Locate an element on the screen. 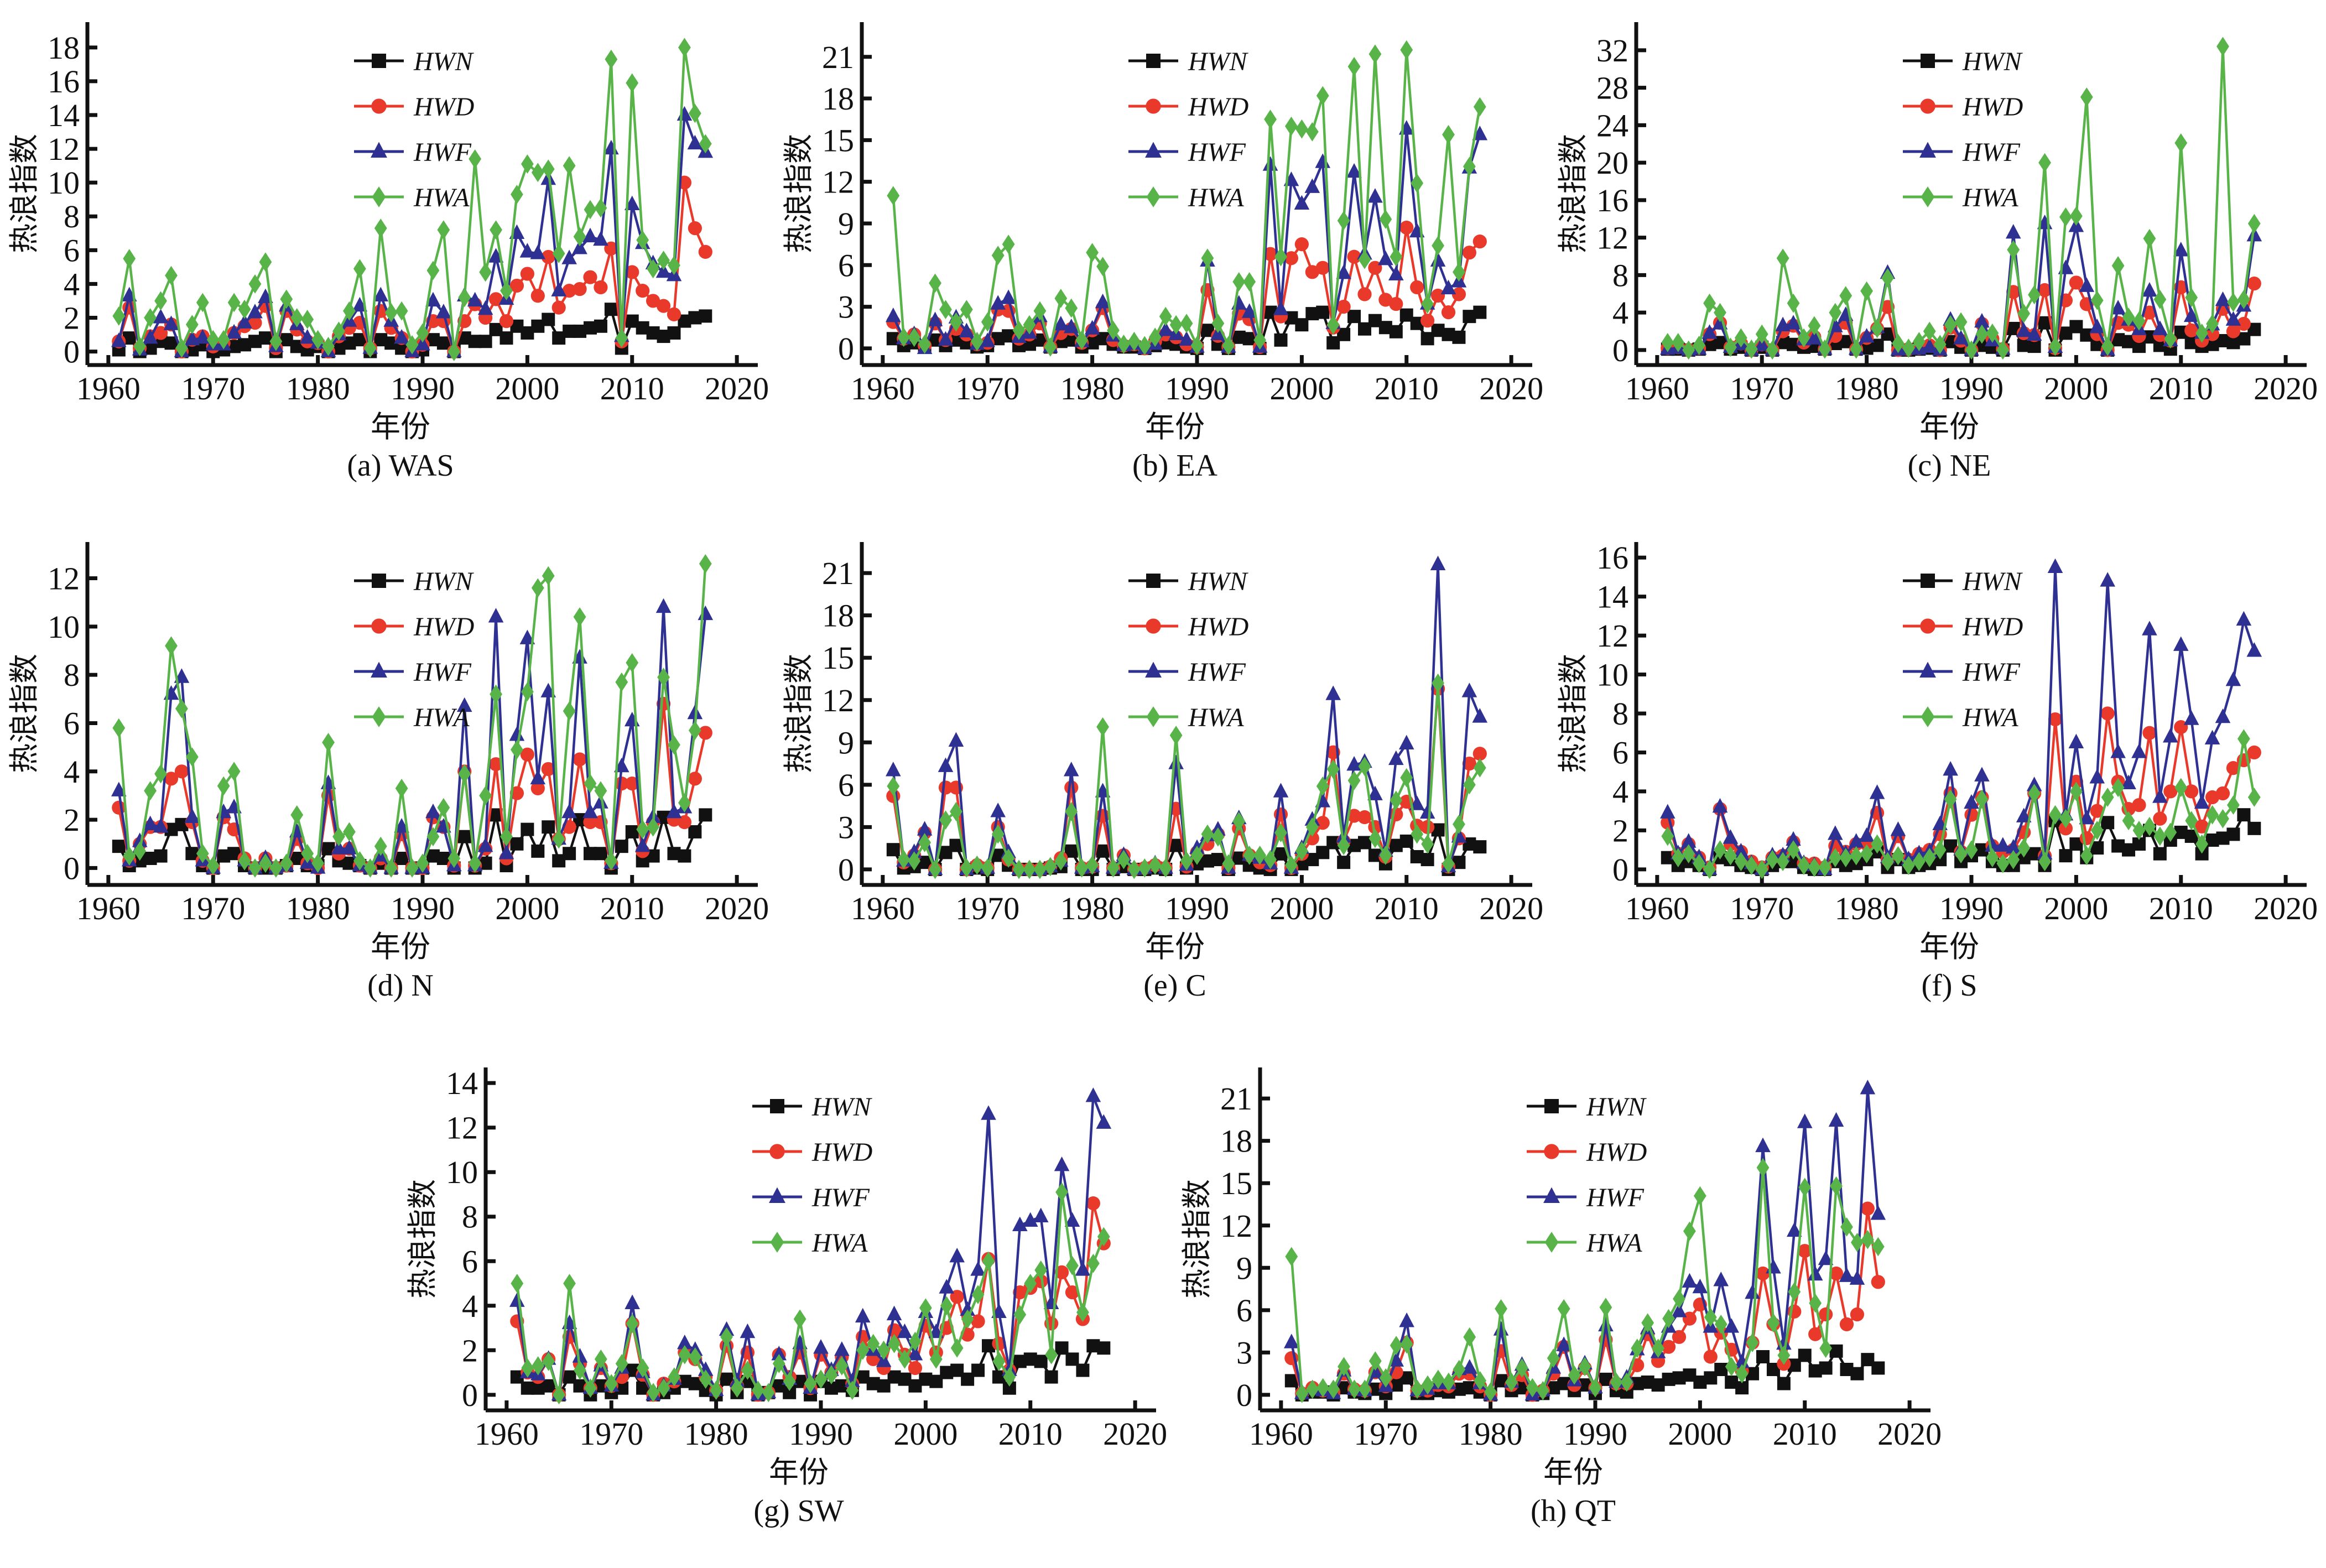 The width and height of the screenshot is (2326, 1568). panel-caption: (d) N is located at coordinates (400, 985).